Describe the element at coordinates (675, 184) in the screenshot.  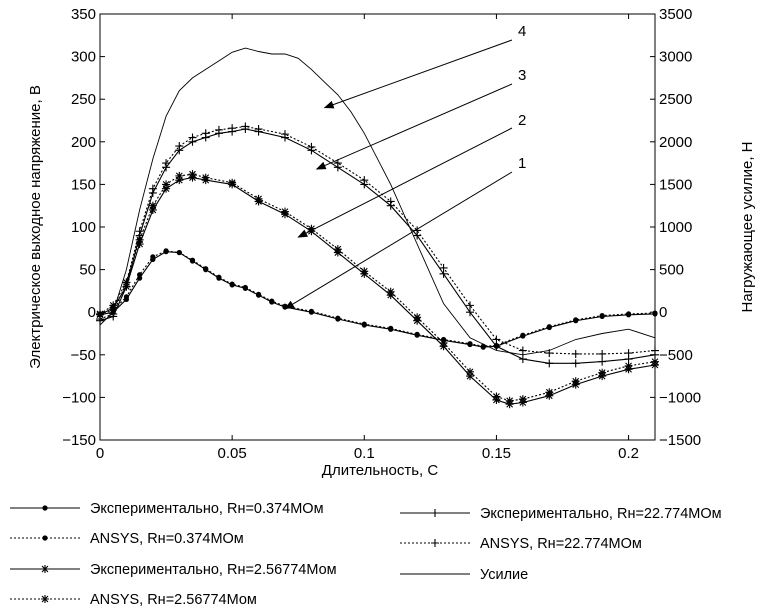
I see `y2-tick-label: 1500` at that location.